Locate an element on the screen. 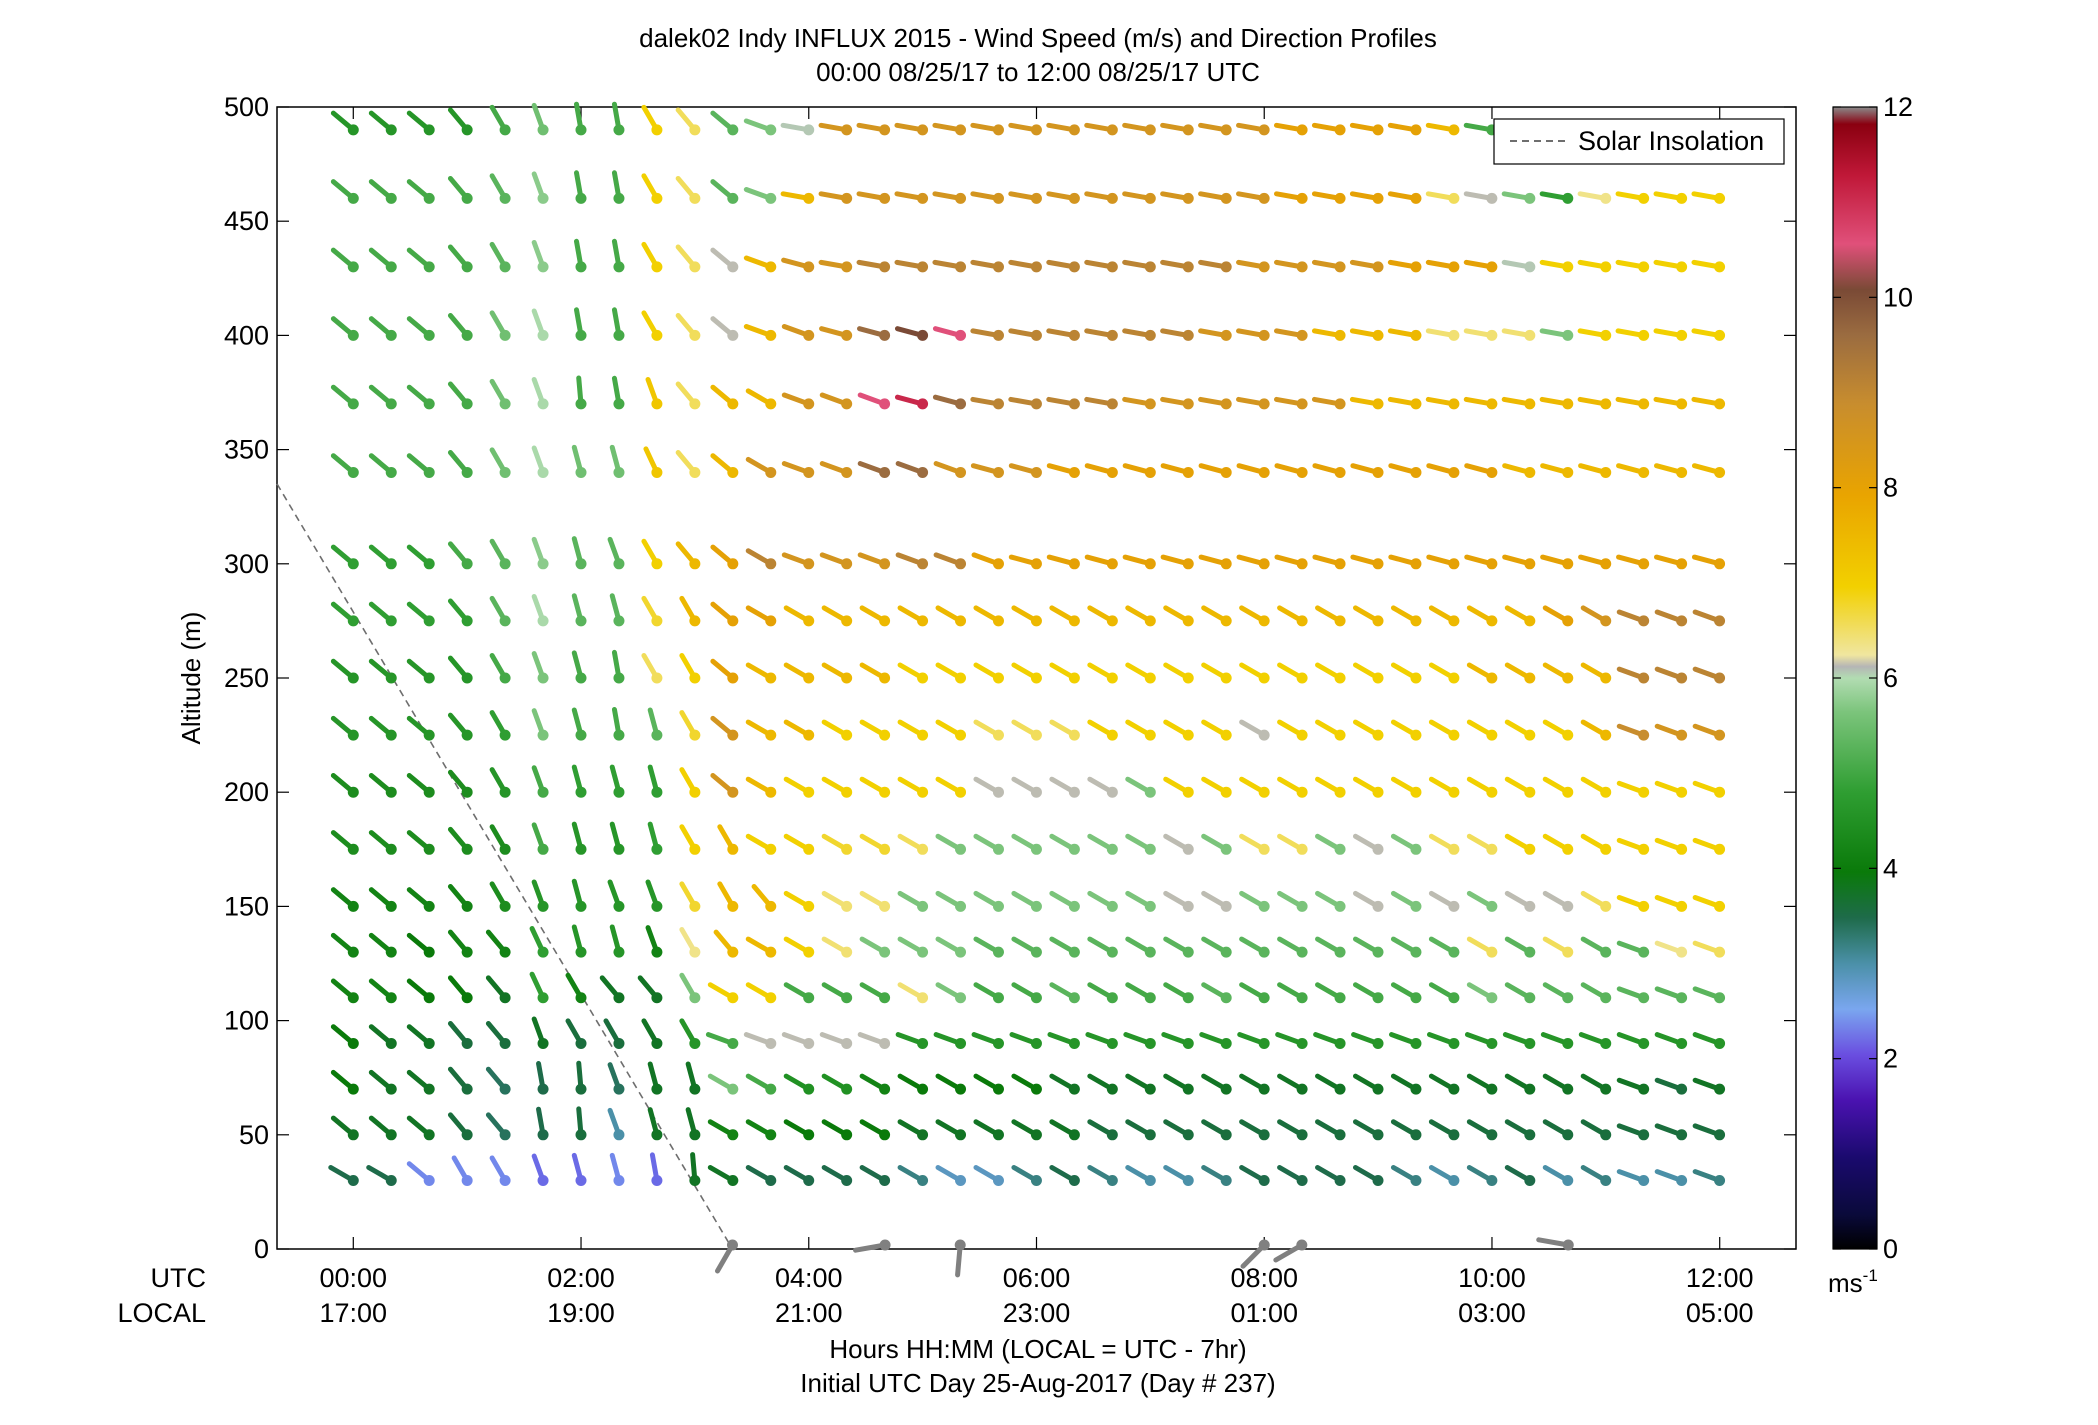 The image size is (2098, 1425). y-tick-label: 100 is located at coordinates (246, 1021).